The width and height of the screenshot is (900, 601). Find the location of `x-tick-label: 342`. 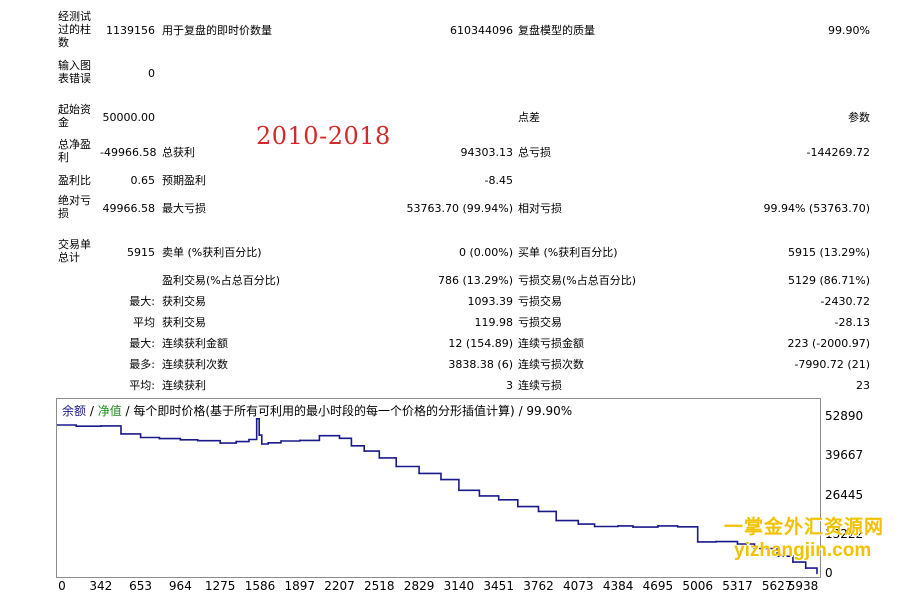

x-tick-label: 342 is located at coordinates (101, 586).